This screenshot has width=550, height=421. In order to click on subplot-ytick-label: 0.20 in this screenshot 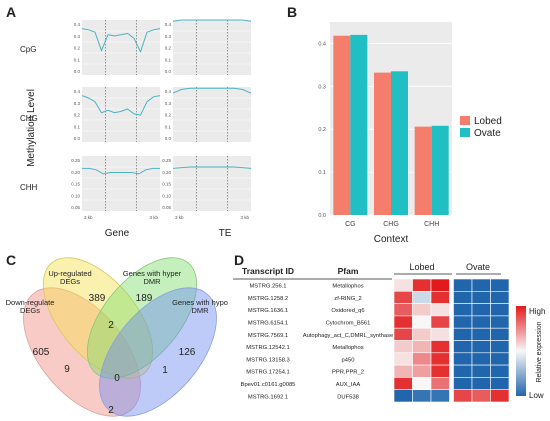, I will do `click(166, 172)`.